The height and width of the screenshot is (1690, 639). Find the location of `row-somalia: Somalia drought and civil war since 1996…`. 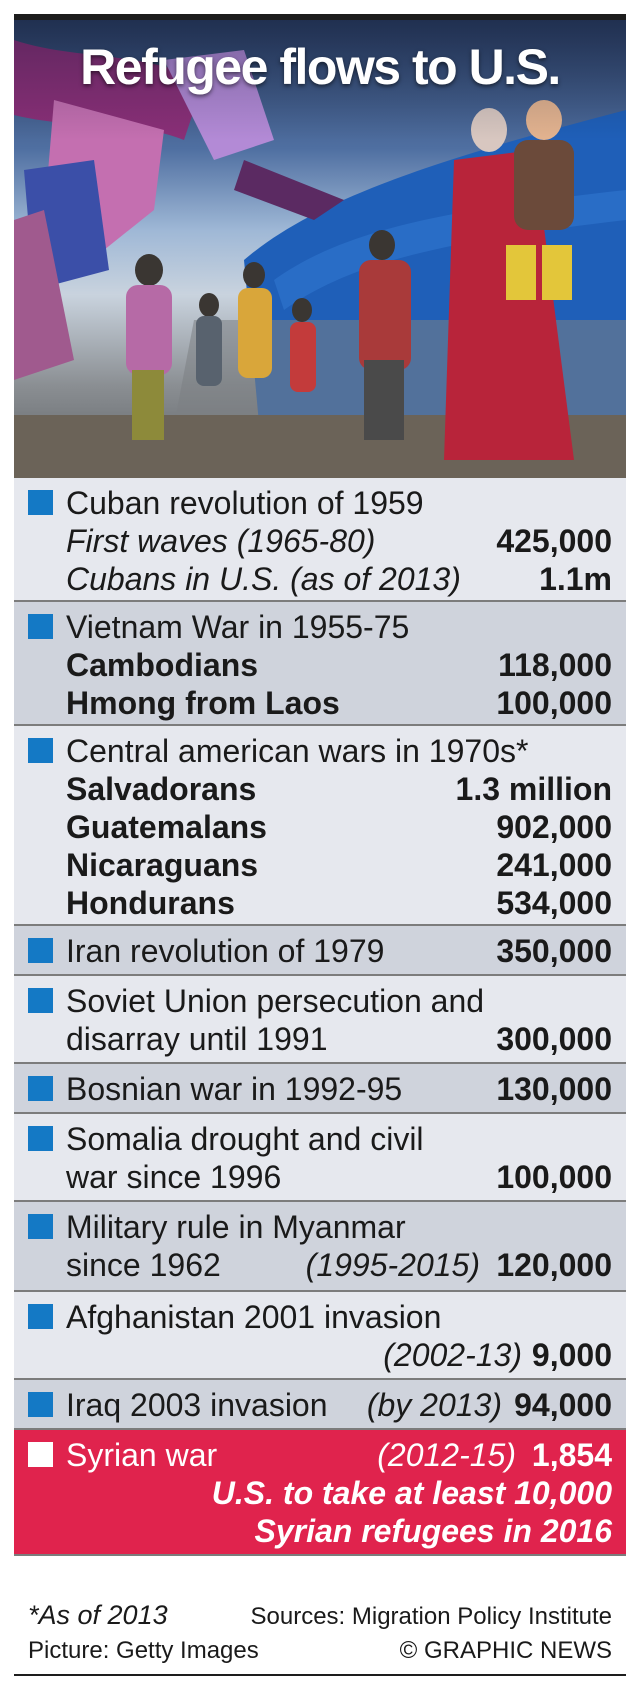

row-somalia: Somalia drought and civil war since 1996… is located at coordinates (320, 1158).